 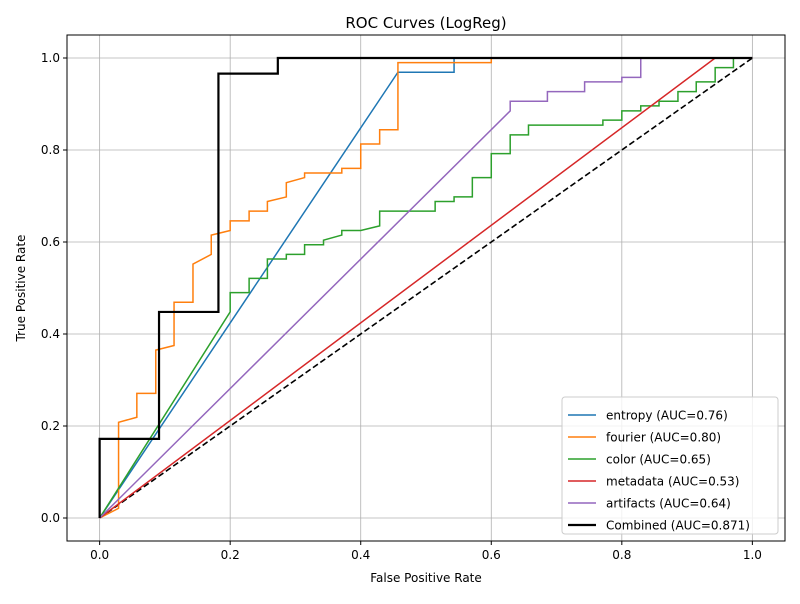 What do you see at coordinates (621, 555) in the screenshot?
I see `x-tick-label: 0.8` at bounding box center [621, 555].